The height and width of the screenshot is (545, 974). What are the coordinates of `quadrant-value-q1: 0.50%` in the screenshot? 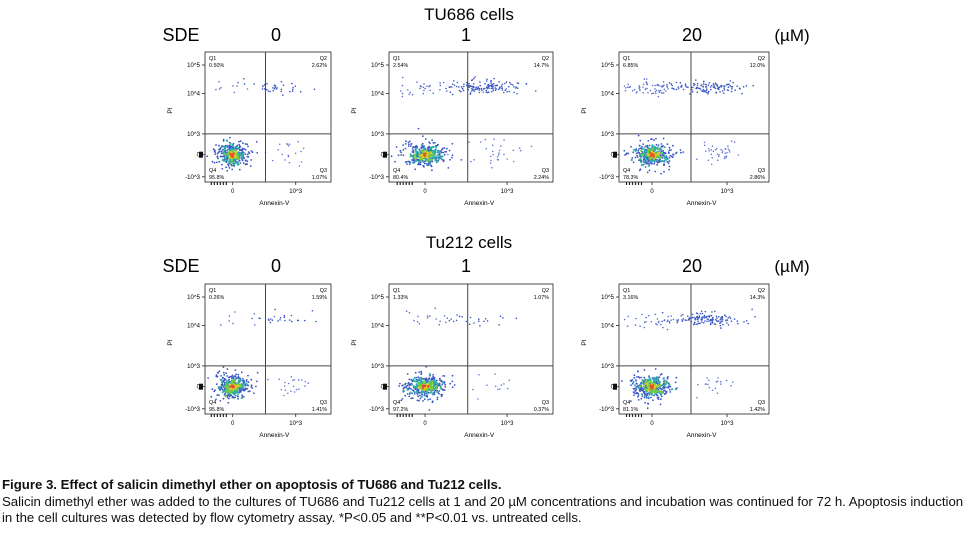 It's located at (216, 66).